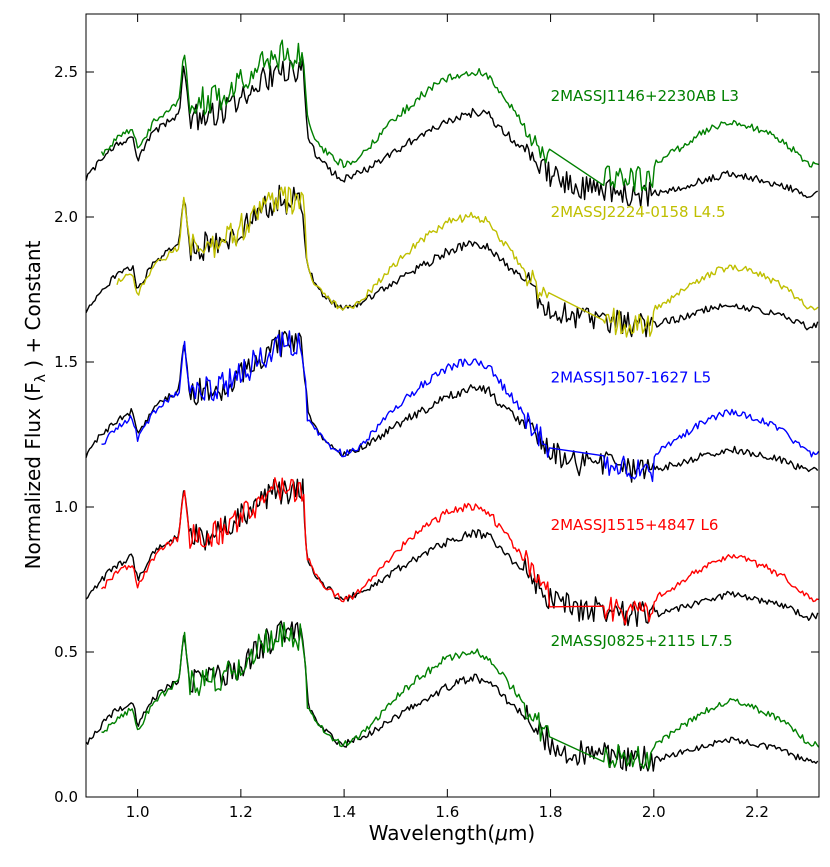  I want to click on x-axis-title: Wavelength(μm), so click(452, 833).